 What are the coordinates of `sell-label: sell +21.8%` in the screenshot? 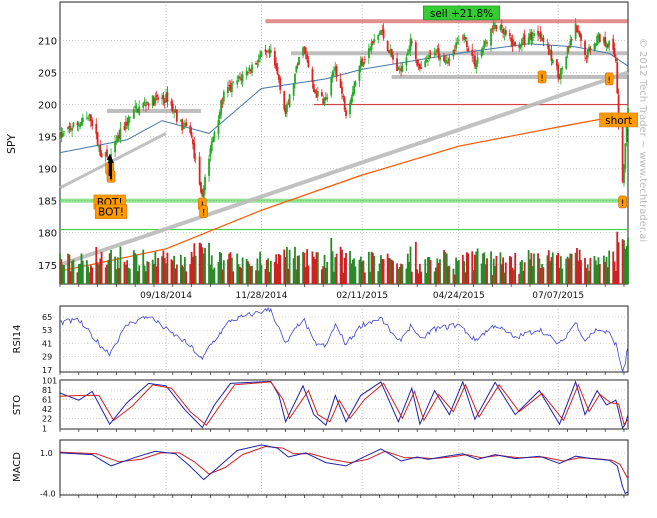 It's located at (461, 14).